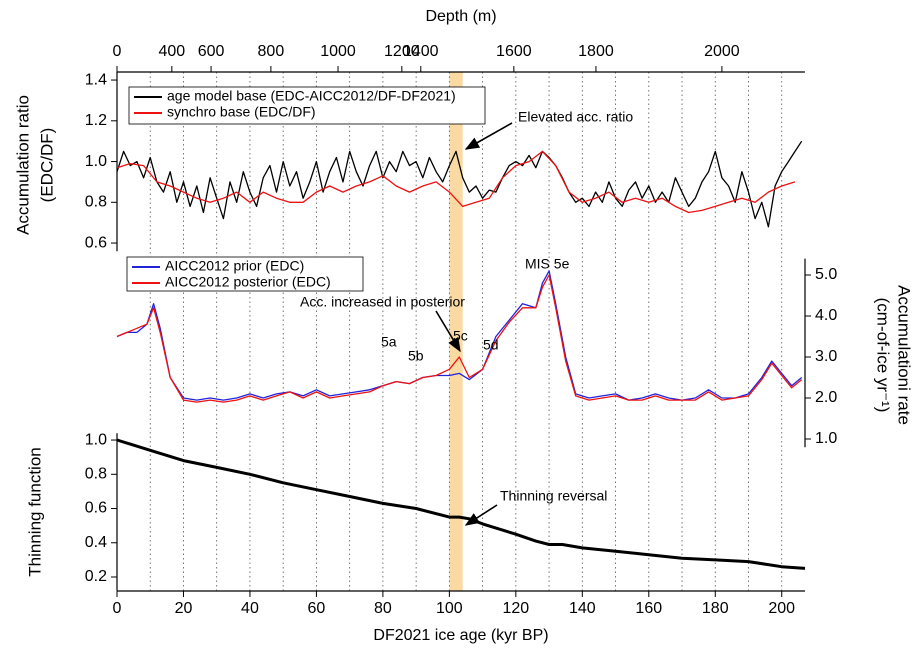  I want to click on x-tick-label: 100, so click(449, 608).